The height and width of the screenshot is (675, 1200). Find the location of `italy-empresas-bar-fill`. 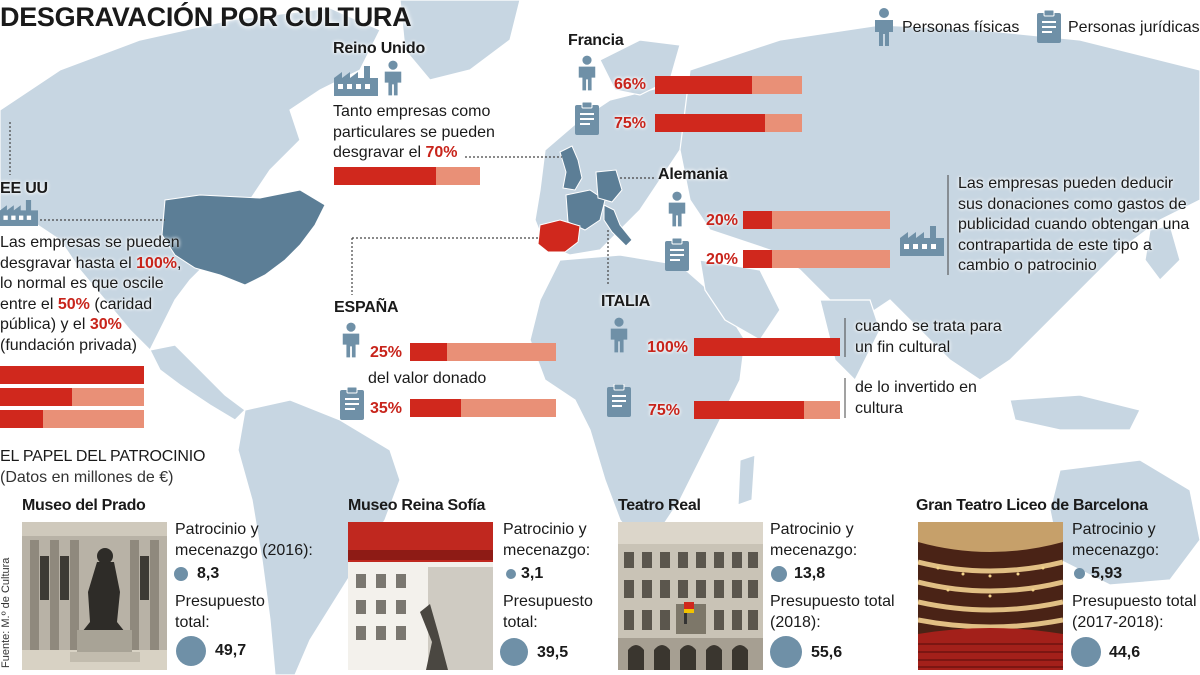

italy-empresas-bar-fill is located at coordinates (749, 410).